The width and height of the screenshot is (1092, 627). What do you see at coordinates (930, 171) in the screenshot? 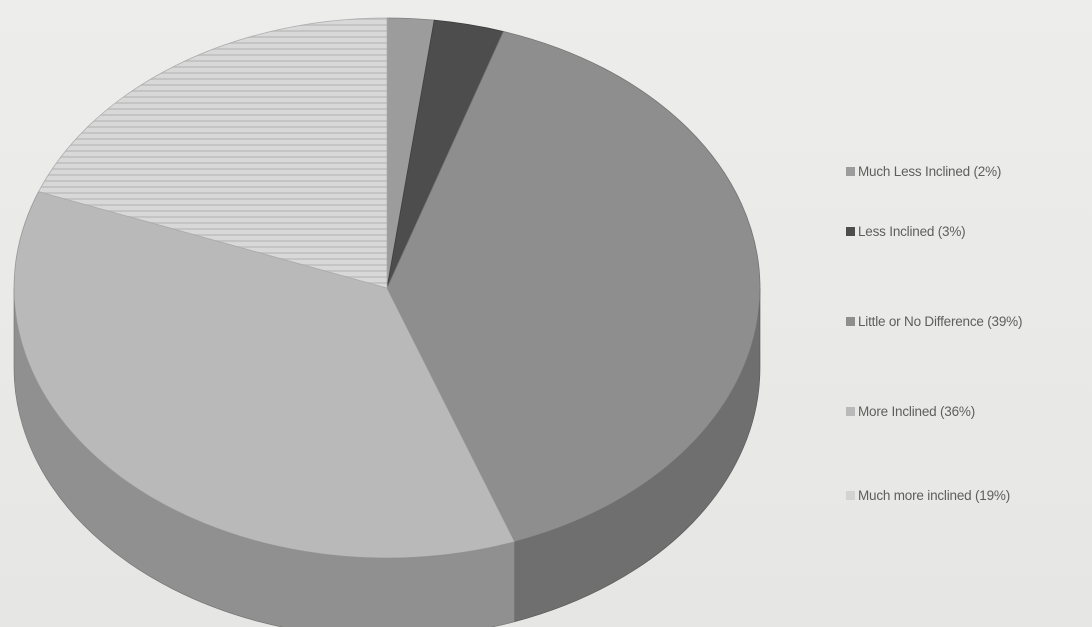
I see `legend-label: Much Less Inclined (2%)` at bounding box center [930, 171].